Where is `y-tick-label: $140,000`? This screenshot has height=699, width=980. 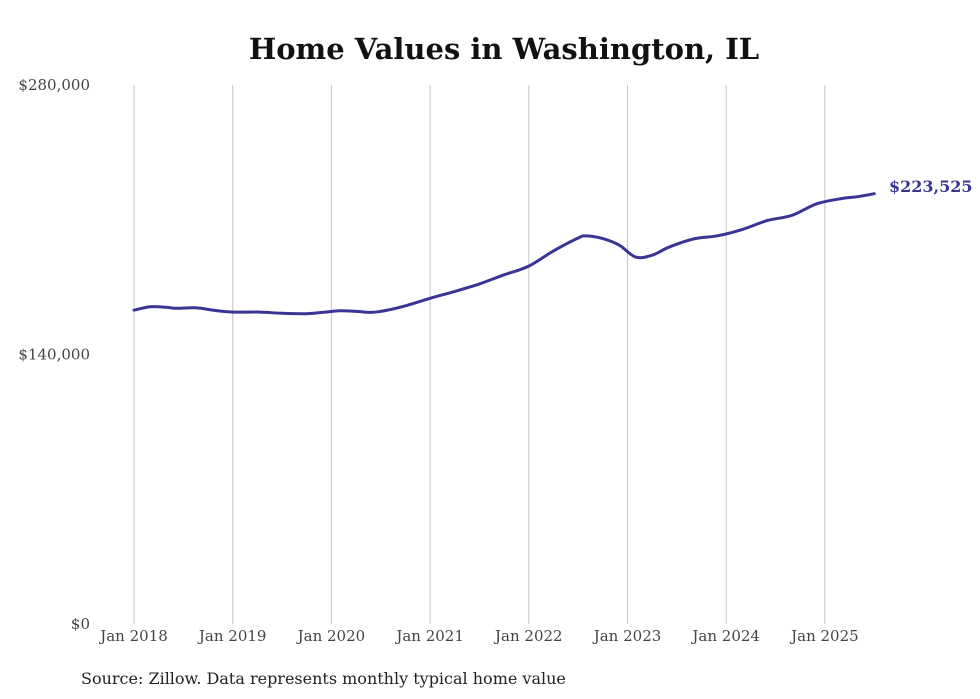 y-tick-label: $140,000 is located at coordinates (54, 355).